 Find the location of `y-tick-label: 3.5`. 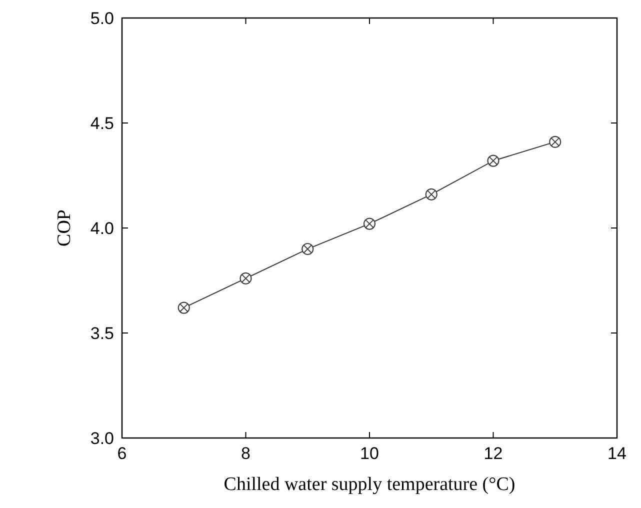

y-tick-label: 3.5 is located at coordinates (102, 333).